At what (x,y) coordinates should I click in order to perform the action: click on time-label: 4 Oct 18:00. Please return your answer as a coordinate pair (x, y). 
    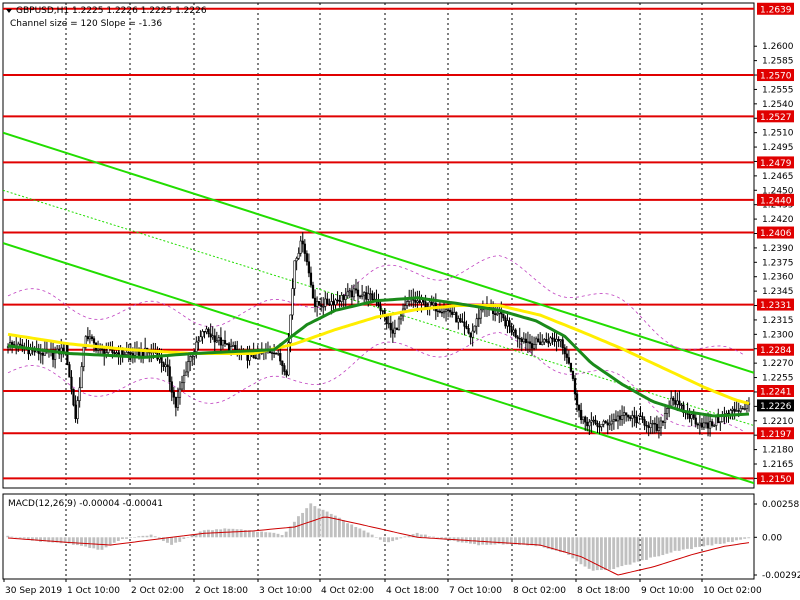
    Looking at the image, I should click on (412, 591).